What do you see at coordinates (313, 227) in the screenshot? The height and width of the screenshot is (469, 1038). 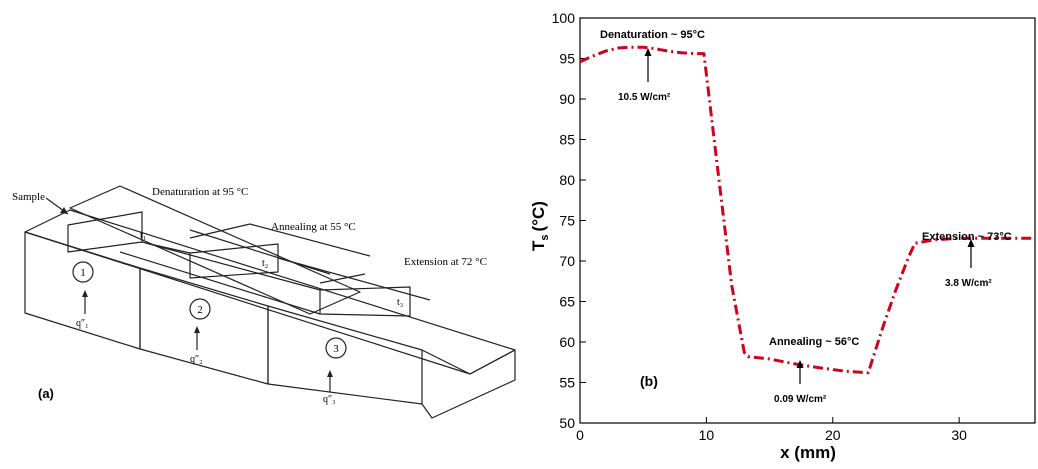 I see `zone-label-annealing: Annealing at 55 °C` at bounding box center [313, 227].